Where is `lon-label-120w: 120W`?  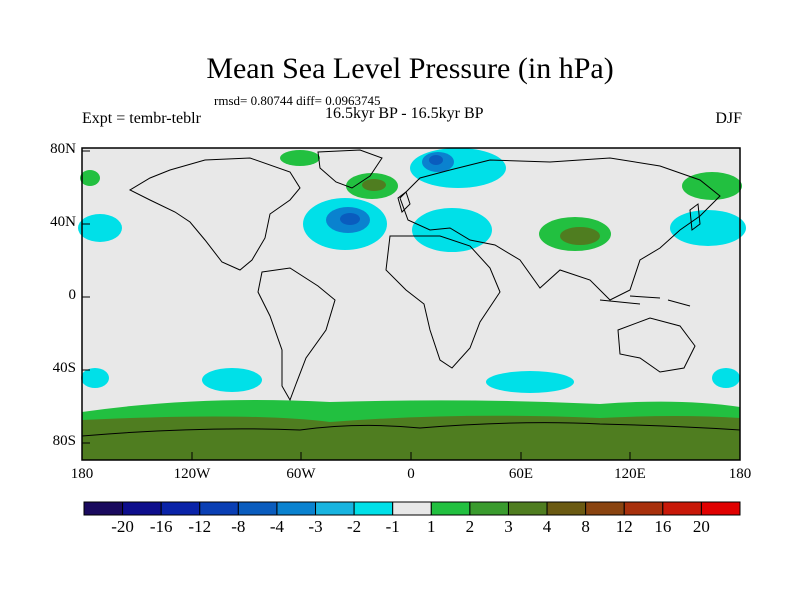
lon-label-120w: 120W is located at coordinates (192, 474).